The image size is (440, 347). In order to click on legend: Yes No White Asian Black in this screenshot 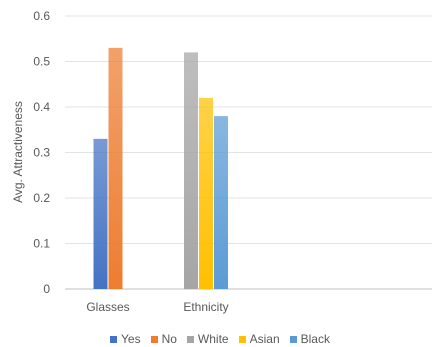, I will do `click(220, 339)`.